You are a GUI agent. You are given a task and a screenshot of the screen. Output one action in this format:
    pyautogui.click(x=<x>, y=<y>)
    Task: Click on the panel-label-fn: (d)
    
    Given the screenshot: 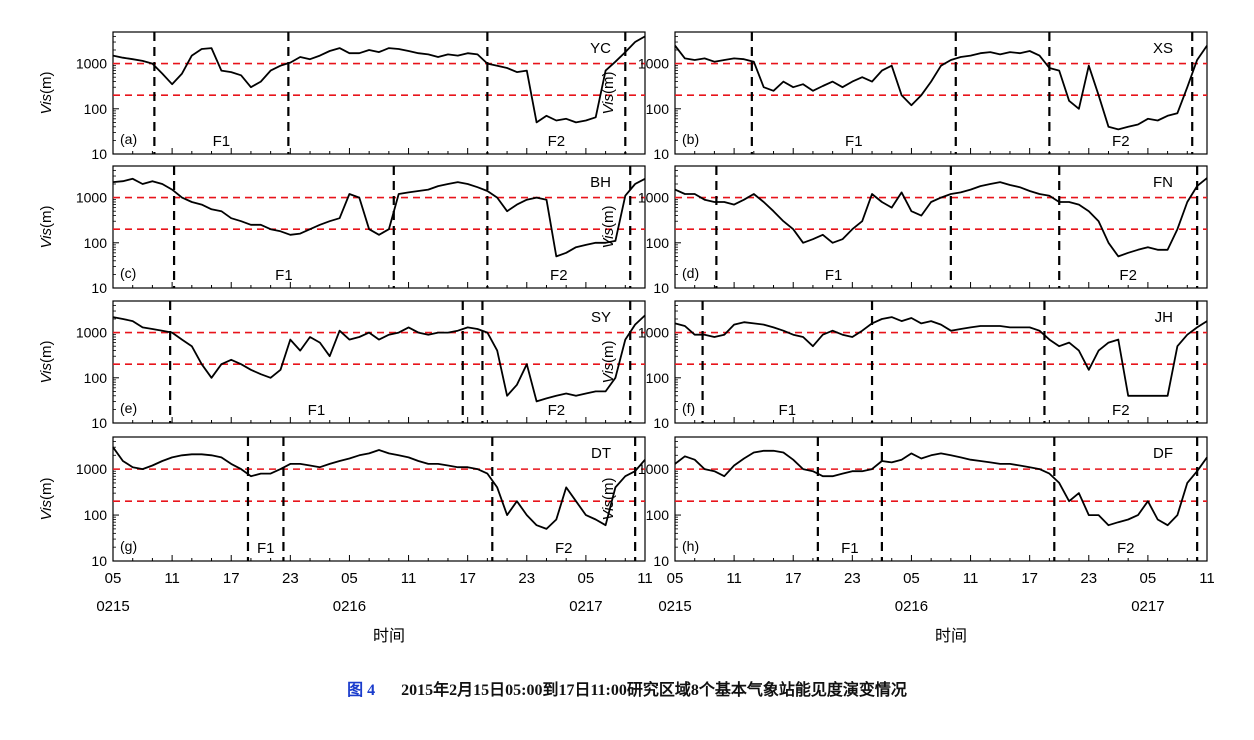 What is the action you would take?
    pyautogui.click(x=690, y=273)
    